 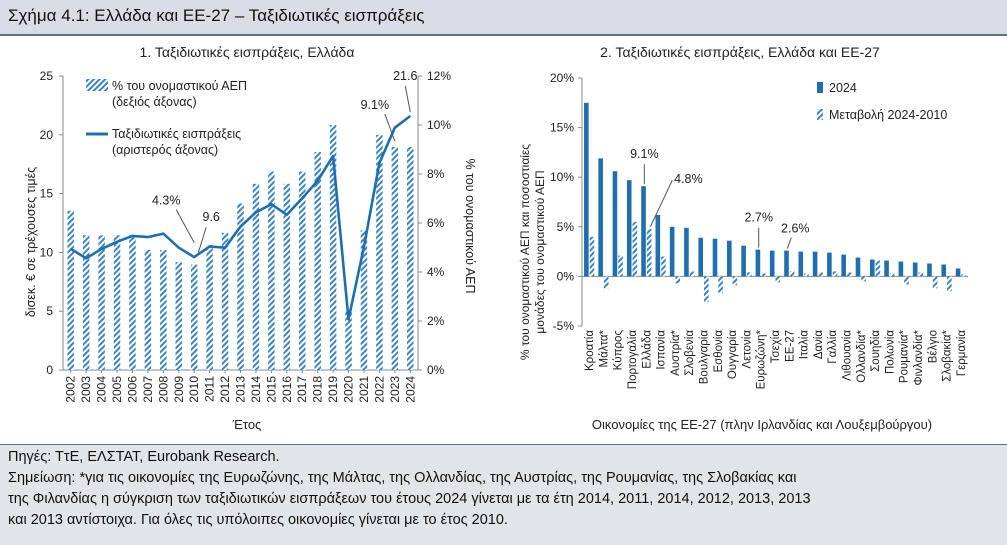 What do you see at coordinates (790, 346) in the screenshot?
I see `chart-2-xtick-label: ΕΕ-27` at bounding box center [790, 346].